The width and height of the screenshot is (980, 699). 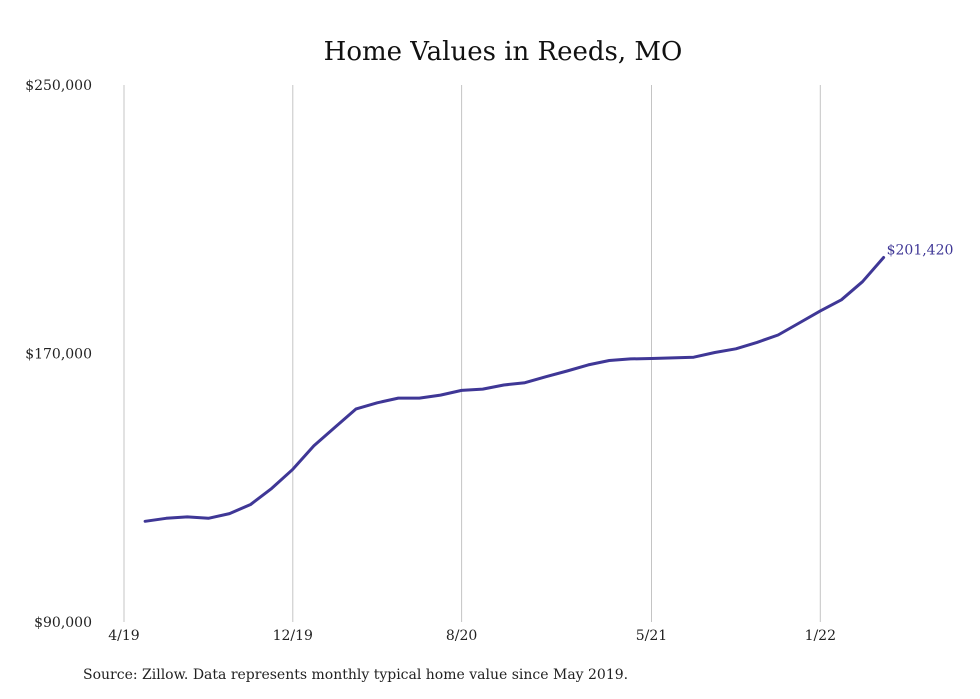 I want to click on x-axis-ticks: 4/19 12/19 8/20 5/21 1/22, so click(x=472, y=636).